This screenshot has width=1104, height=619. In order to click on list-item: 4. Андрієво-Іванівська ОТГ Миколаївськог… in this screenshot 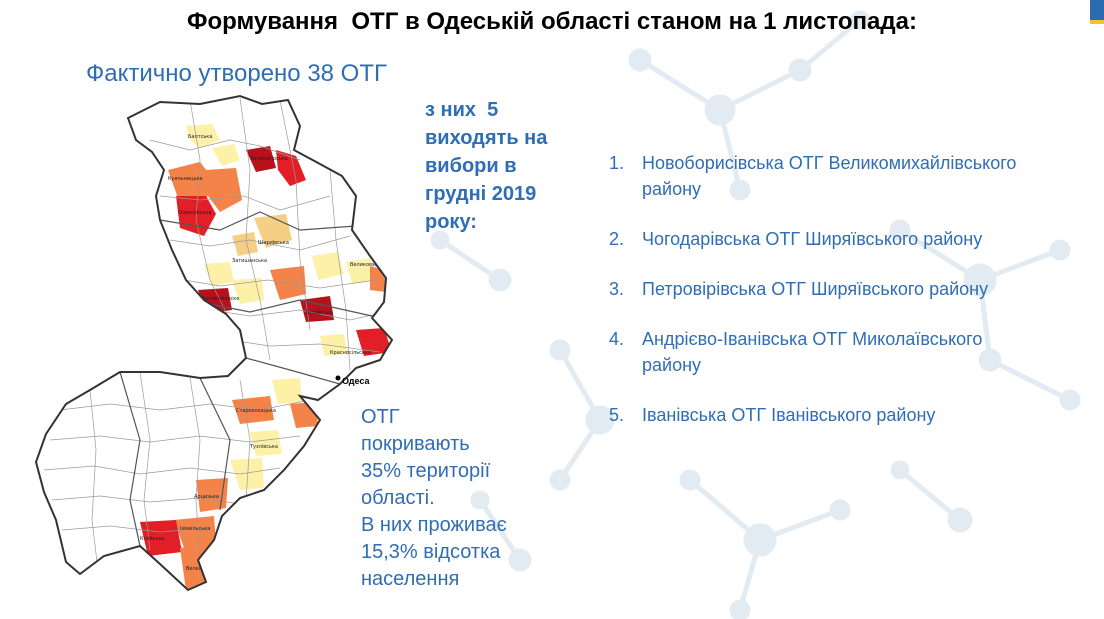, I will do `click(796, 352)`.